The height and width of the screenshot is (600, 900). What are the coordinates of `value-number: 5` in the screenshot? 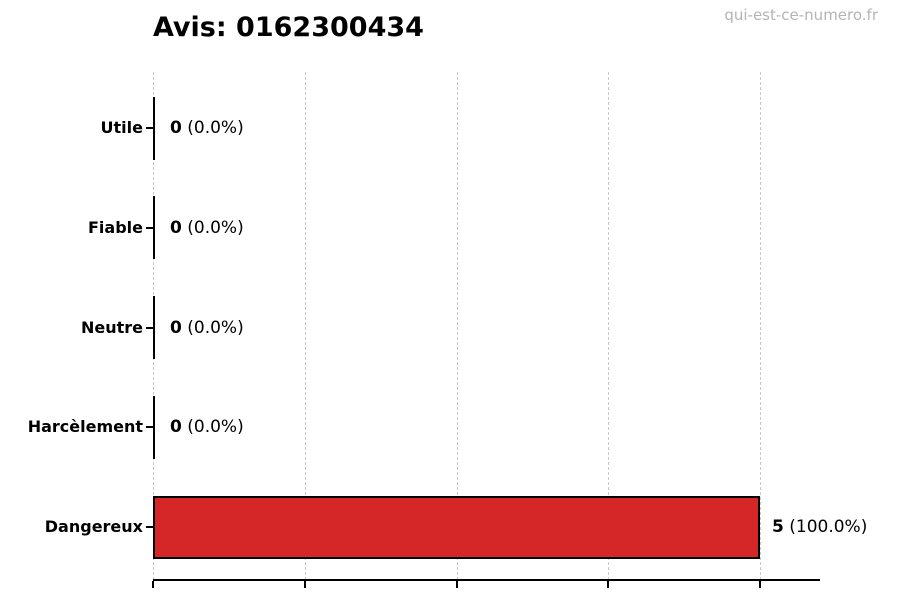 It's located at (778, 527).